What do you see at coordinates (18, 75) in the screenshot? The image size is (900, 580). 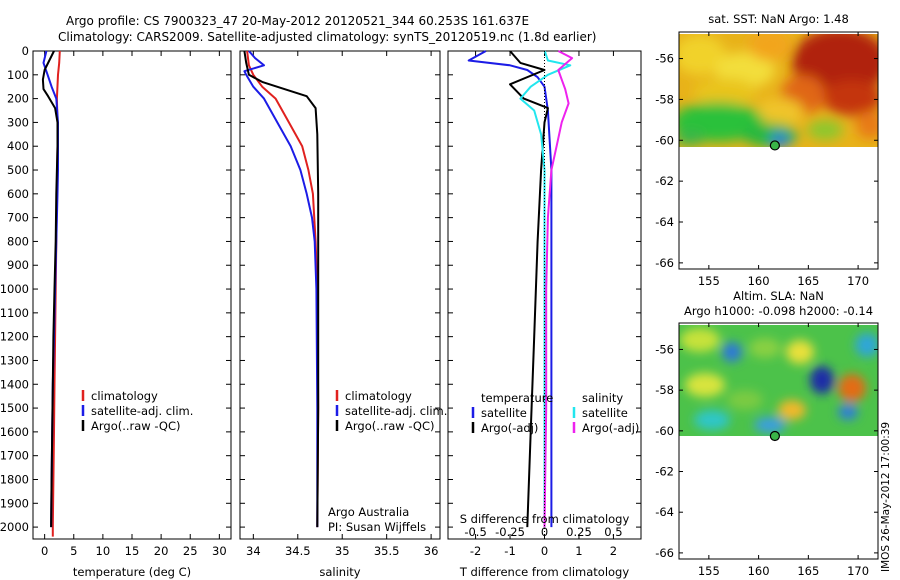 I see `y-tick-label: 100` at bounding box center [18, 75].